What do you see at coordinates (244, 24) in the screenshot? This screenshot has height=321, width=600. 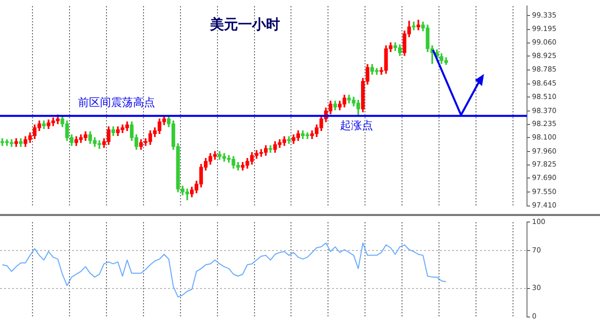 I see `text: 美元一小时` at bounding box center [244, 24].